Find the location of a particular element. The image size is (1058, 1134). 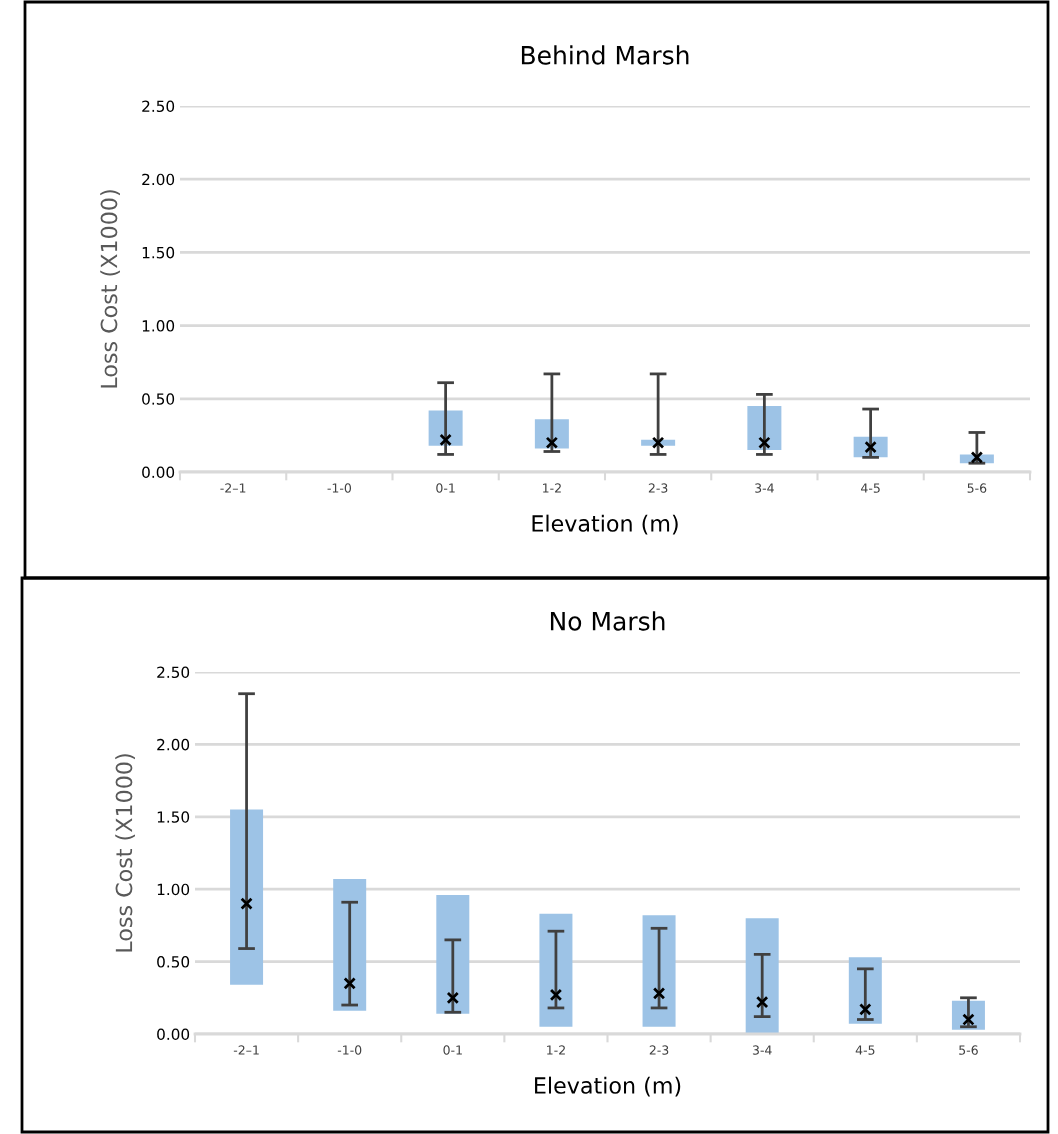

chart-title: No Marsh is located at coordinates (607, 621).